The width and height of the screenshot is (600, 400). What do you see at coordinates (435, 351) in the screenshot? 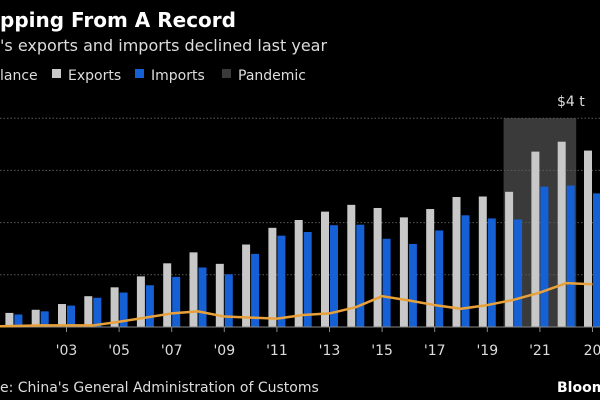
I see `x-tick-label-2017: '17` at bounding box center [435, 351].